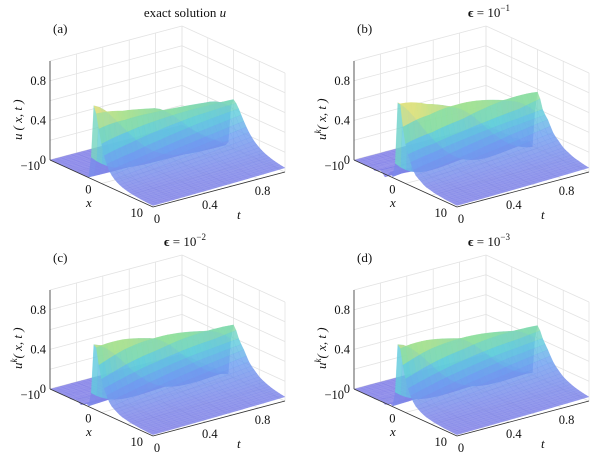  I want to click on subplot-title: ϵ = 10−3, so click(489, 240).